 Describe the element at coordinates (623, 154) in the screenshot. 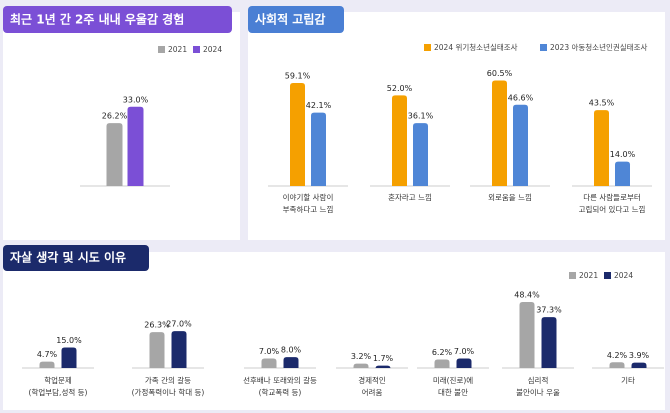

I see `value-label: 14.0%` at that location.